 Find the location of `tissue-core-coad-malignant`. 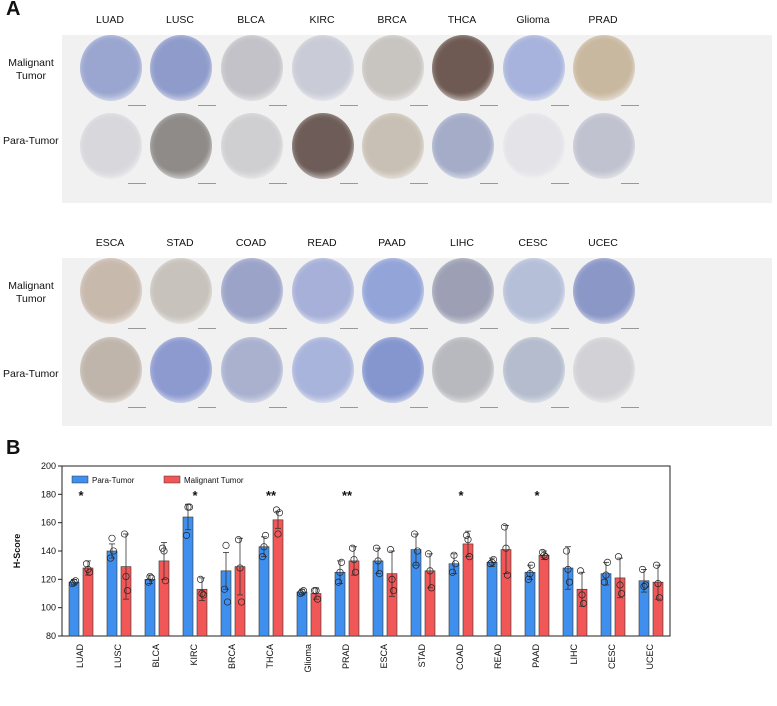

tissue-core-coad-malignant is located at coordinates (252, 291).